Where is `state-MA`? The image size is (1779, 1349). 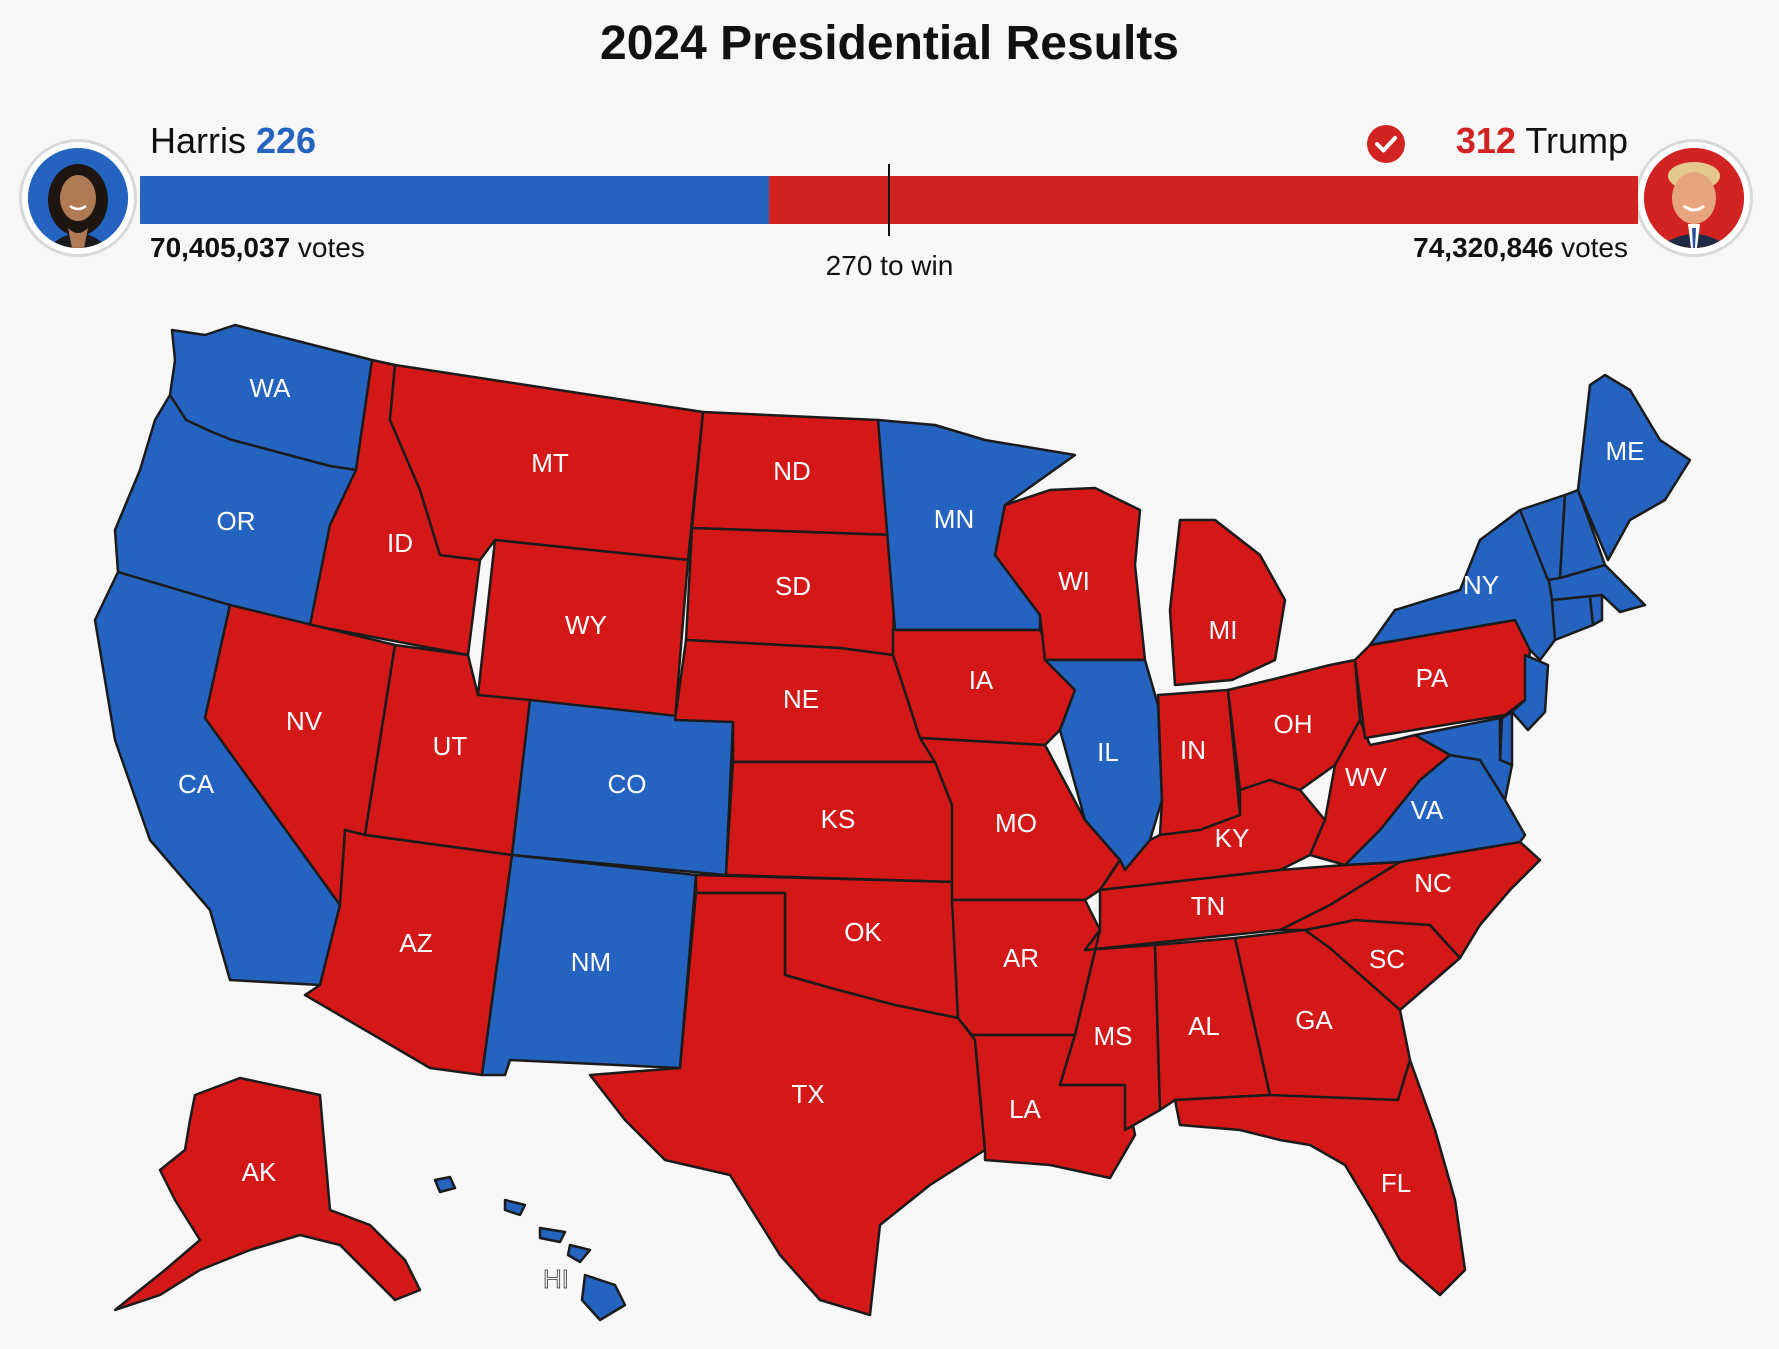
state-MA is located at coordinates (1596, 588).